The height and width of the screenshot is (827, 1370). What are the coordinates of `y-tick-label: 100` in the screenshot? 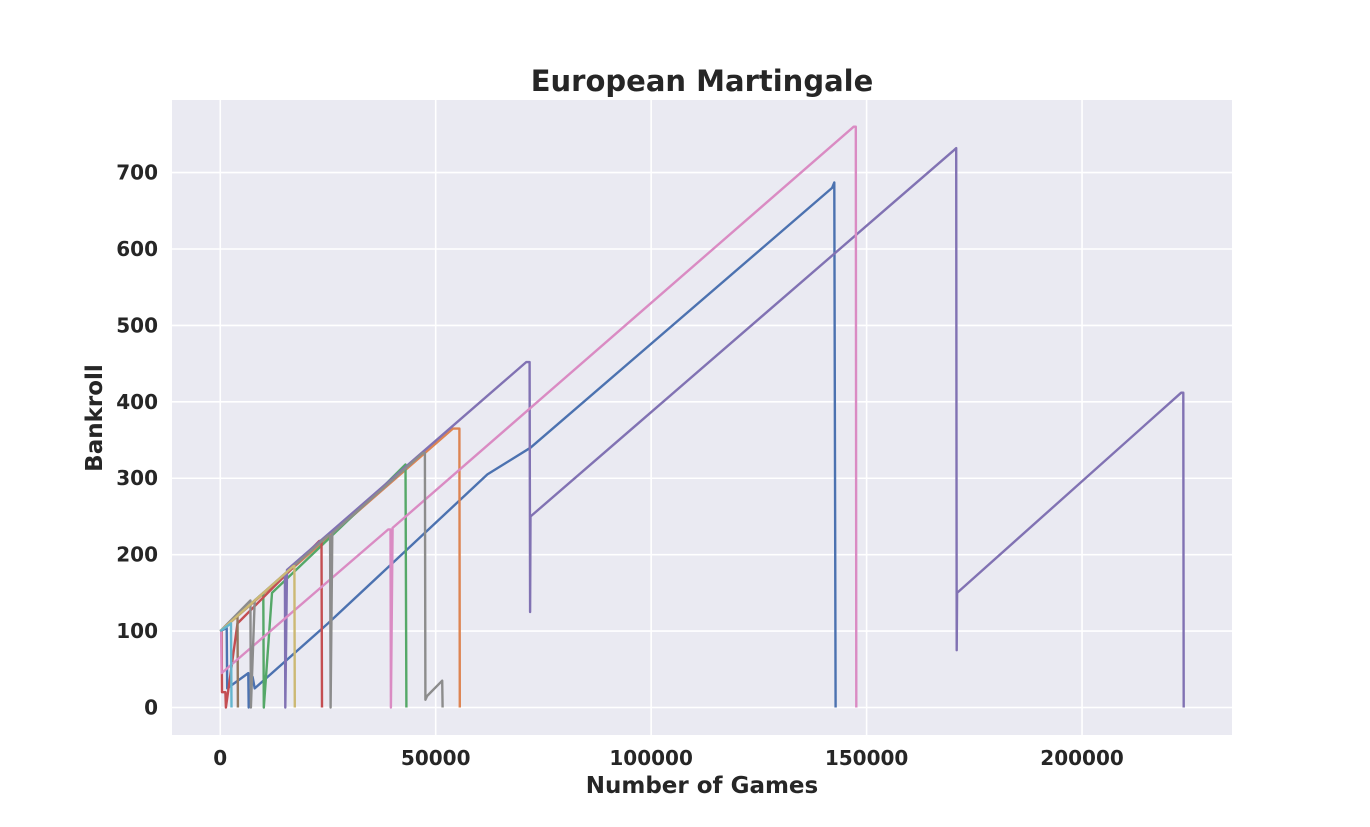 It's located at (137, 631).